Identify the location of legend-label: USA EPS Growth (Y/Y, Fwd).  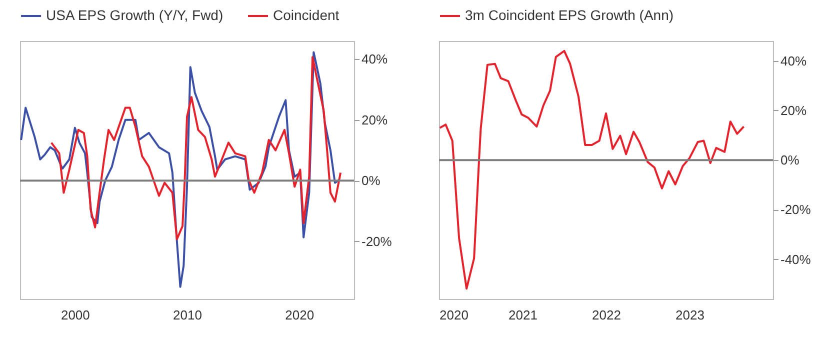
(135, 15).